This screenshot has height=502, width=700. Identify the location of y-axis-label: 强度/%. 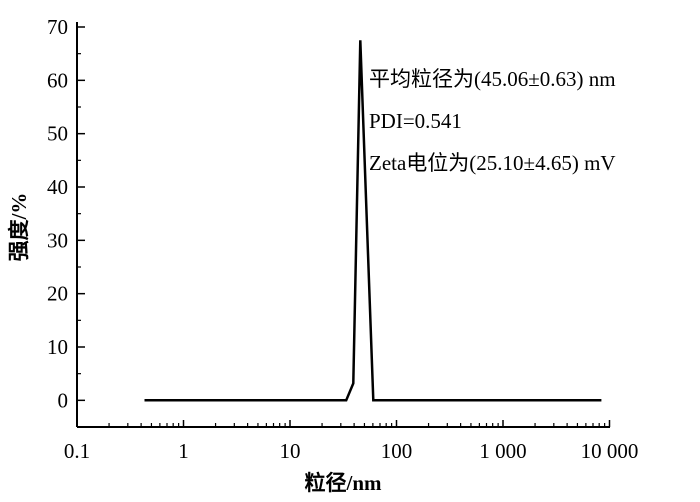
(19, 227).